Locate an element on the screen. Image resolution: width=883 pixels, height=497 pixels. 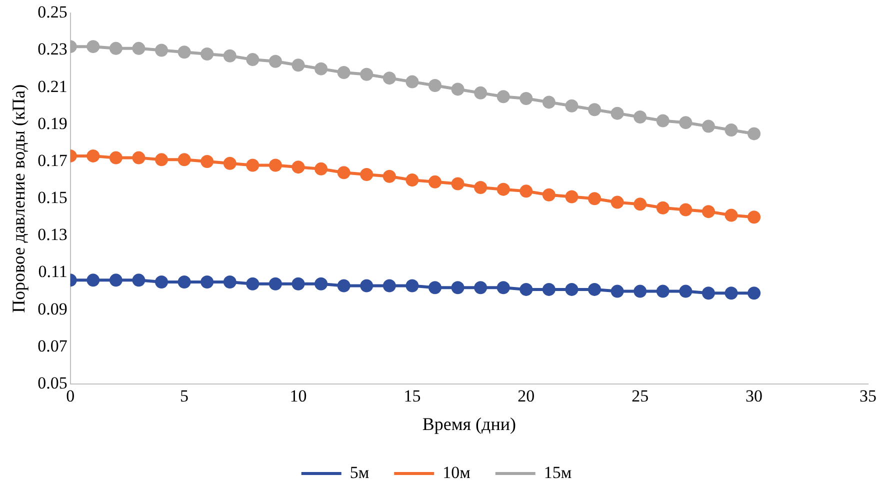
legend-label: 10м is located at coordinates (456, 472).